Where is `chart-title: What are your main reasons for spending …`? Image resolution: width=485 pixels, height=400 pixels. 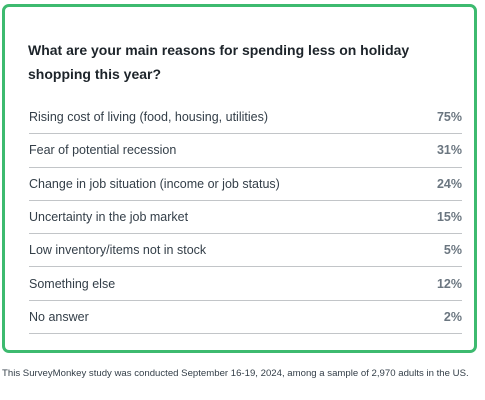
chart-title: What are your main reasons for spending … is located at coordinates (219, 62).